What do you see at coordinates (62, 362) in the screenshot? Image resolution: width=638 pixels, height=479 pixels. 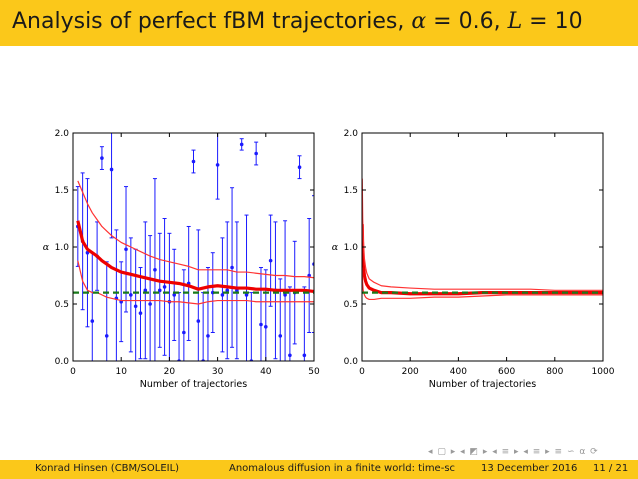 I see `left-y-tick-label: 0.0` at bounding box center [62, 362].